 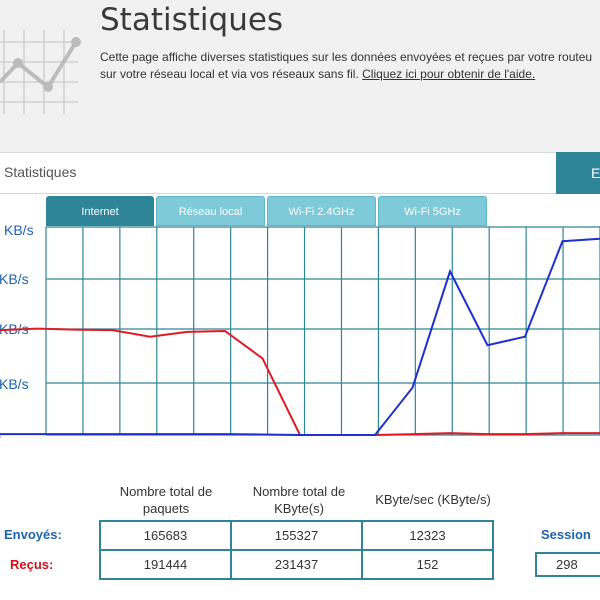 I want to click on table-row: 165683 155327 12323, so click(x=296, y=535).